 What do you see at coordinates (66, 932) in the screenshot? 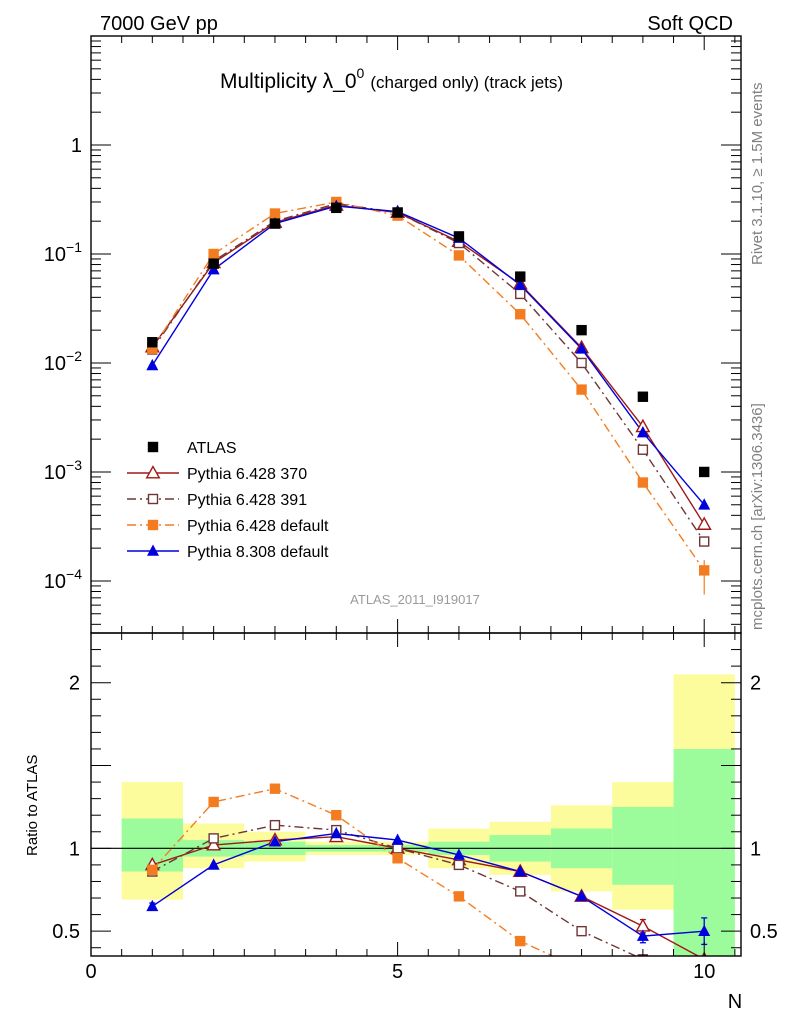
I see `ratio-y-tick-label-left: 0.5` at bounding box center [66, 932].